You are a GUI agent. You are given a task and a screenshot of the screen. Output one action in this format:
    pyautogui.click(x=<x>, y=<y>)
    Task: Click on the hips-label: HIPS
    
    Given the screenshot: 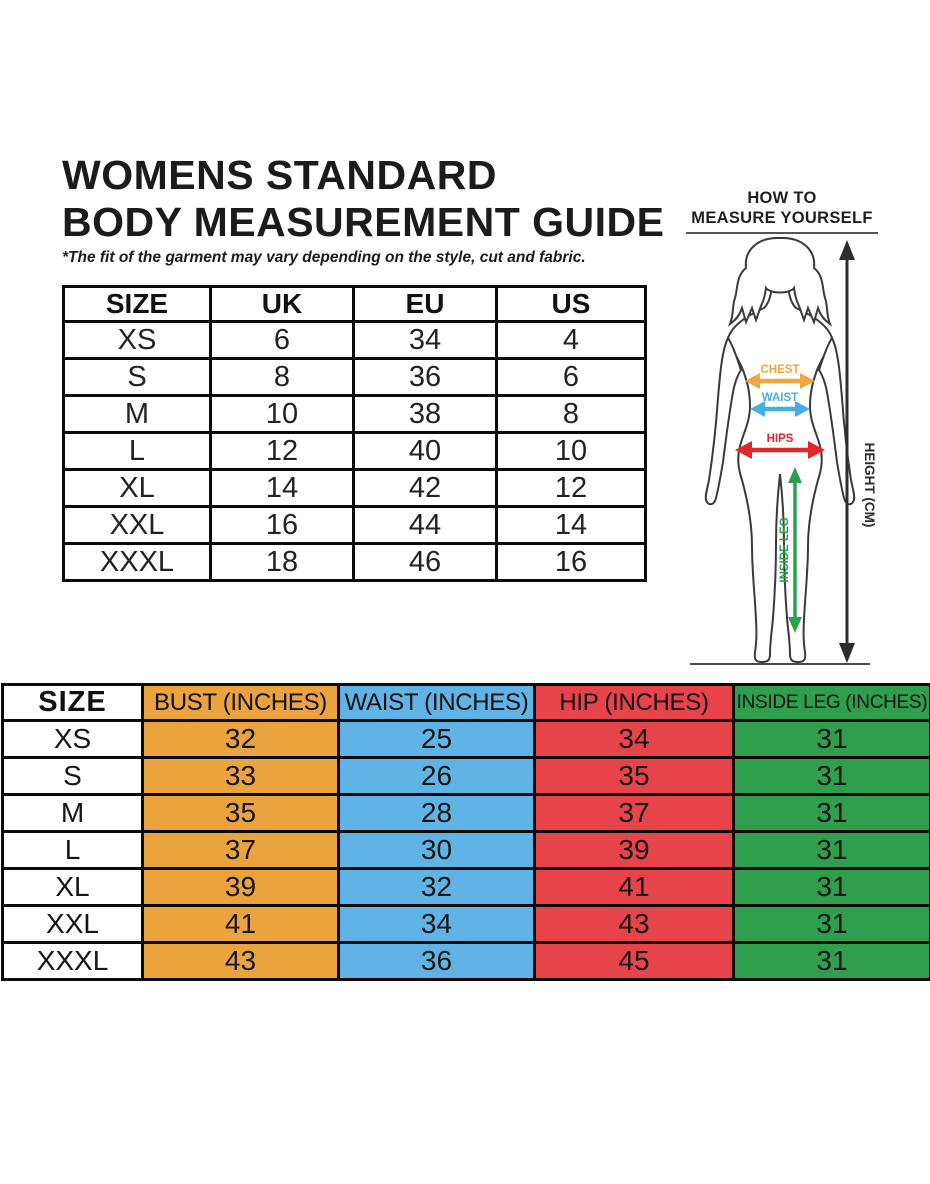 What is the action you would take?
    pyautogui.click(x=780, y=439)
    